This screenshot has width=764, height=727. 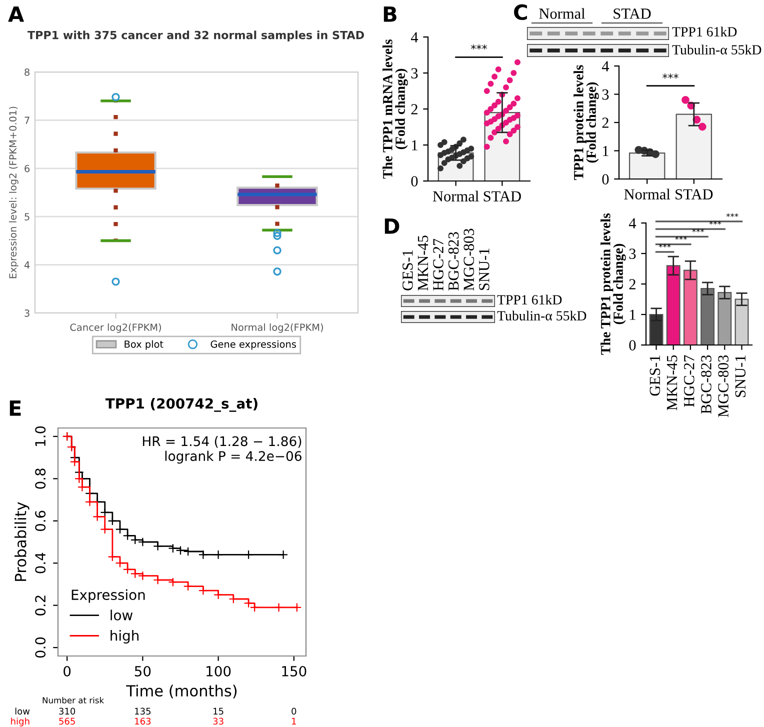 I want to click on annotation: logrank P = 4.2e−06, so click(x=233, y=457).